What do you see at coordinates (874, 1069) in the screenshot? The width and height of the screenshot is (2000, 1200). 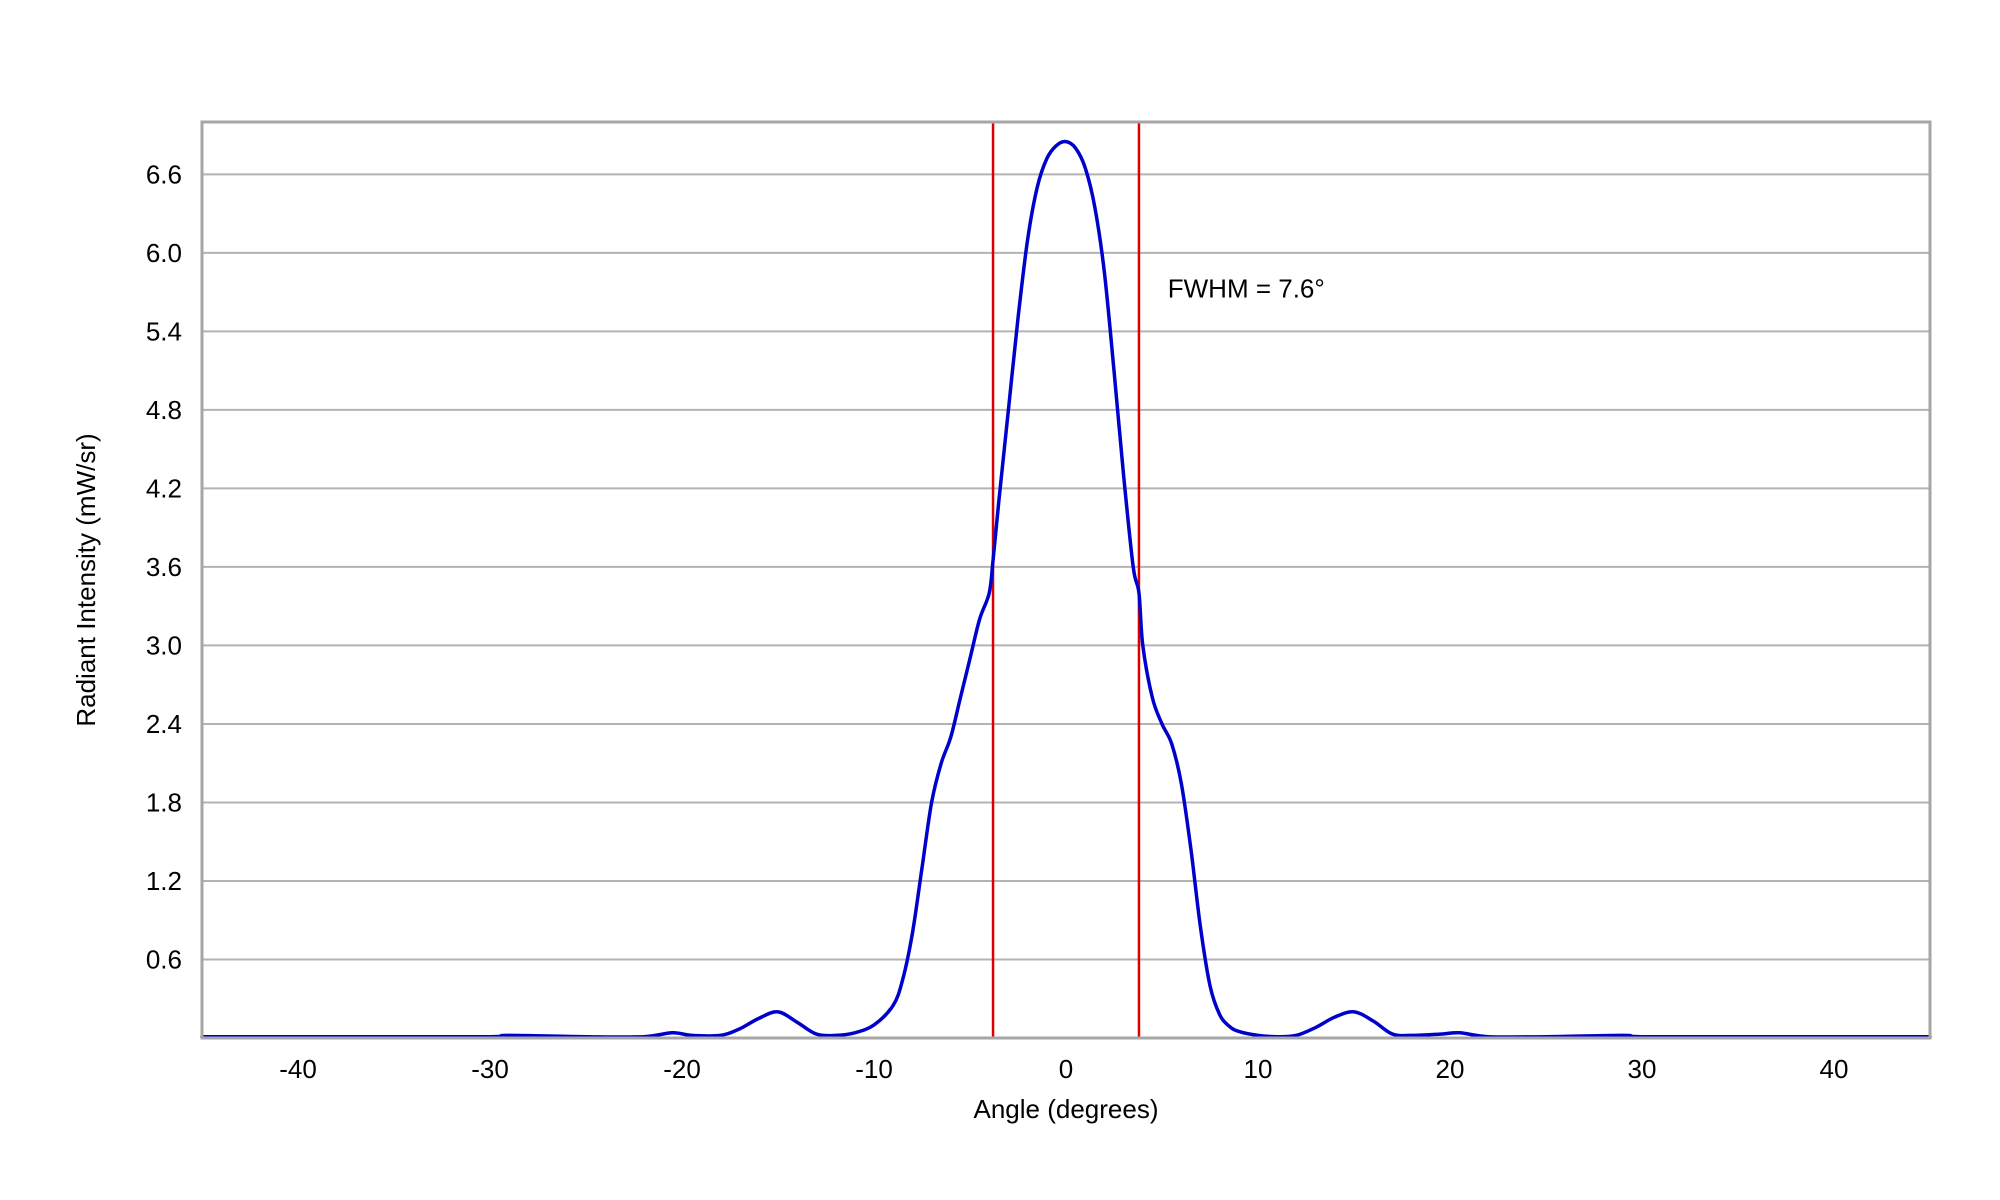 I see `x-tick-label-3: -10` at bounding box center [874, 1069].